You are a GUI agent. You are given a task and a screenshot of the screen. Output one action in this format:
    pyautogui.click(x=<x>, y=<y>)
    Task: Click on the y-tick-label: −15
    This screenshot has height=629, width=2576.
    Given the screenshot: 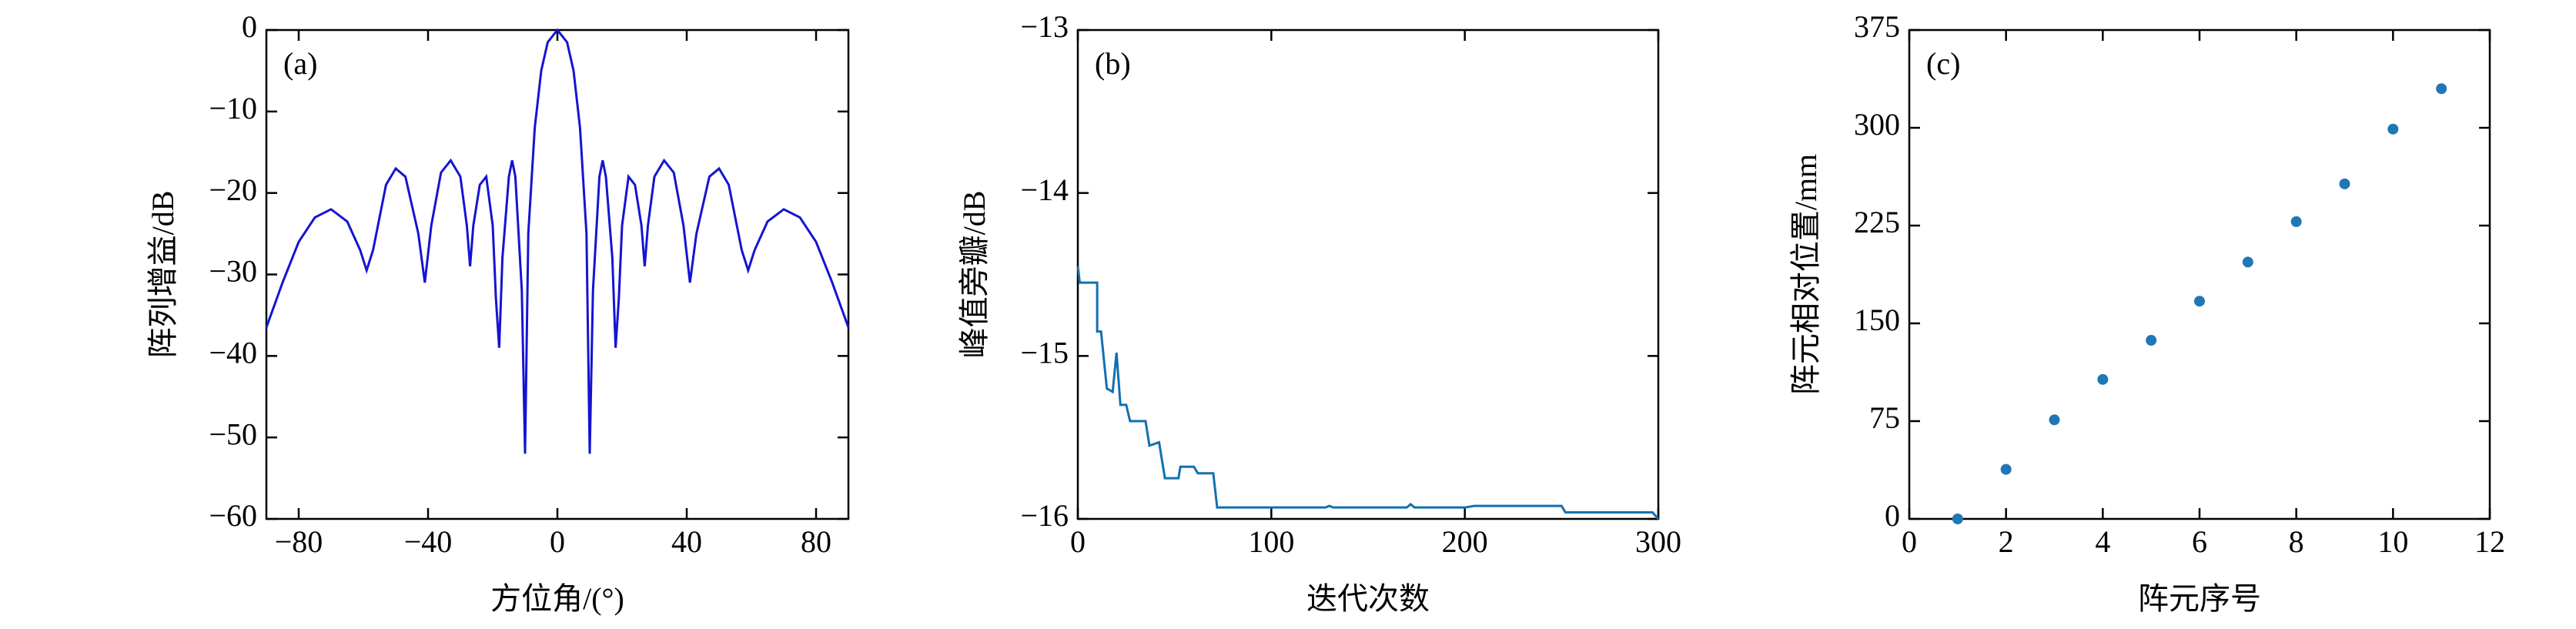 What is the action you would take?
    pyautogui.click(x=1044, y=353)
    